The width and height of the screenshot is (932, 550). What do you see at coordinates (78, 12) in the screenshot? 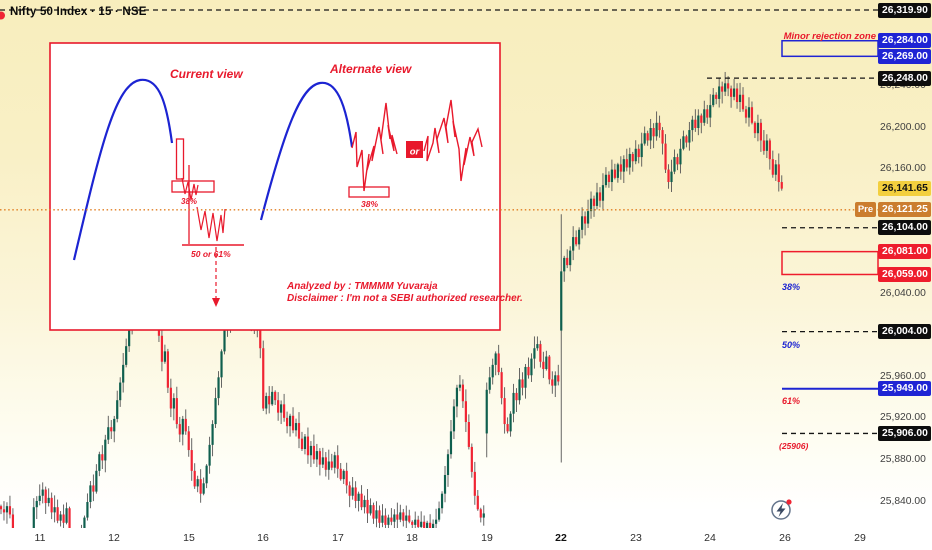
I see `symbol-title: Nifty 50 Index · 15 · NSE` at bounding box center [78, 12].